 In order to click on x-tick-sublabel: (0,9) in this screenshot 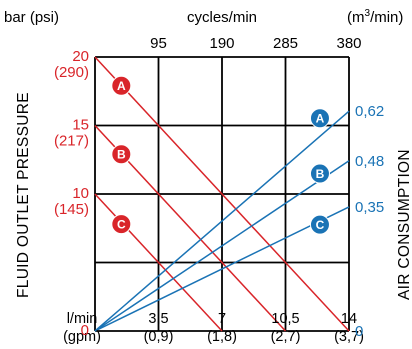, I will do `click(159, 337)`.